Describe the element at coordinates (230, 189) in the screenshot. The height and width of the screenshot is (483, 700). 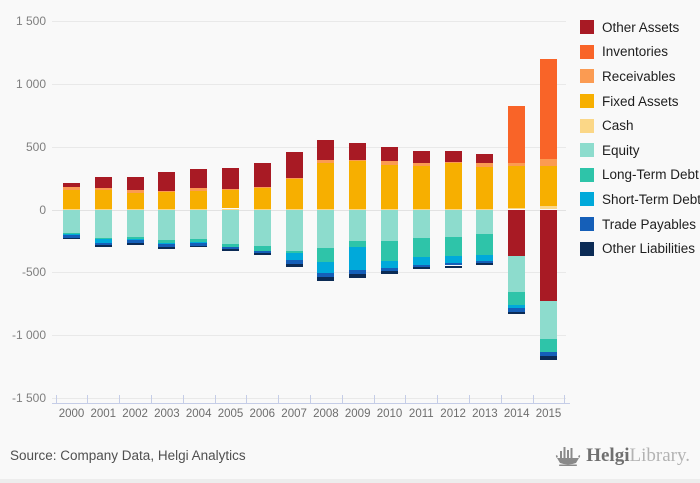
I see `bar-2005-receivables` at that location.